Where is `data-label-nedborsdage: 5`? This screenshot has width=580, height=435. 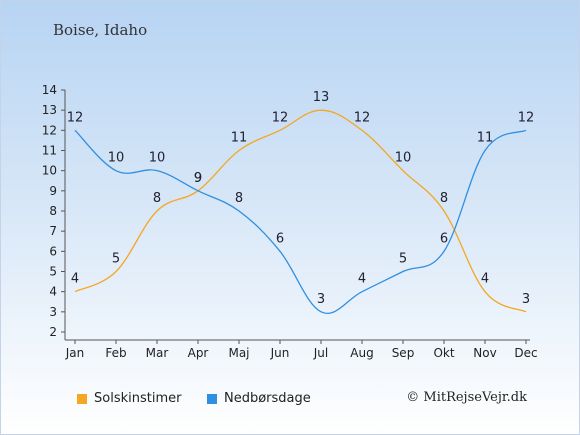
data-label-nedborsdage: 5 is located at coordinates (403, 259).